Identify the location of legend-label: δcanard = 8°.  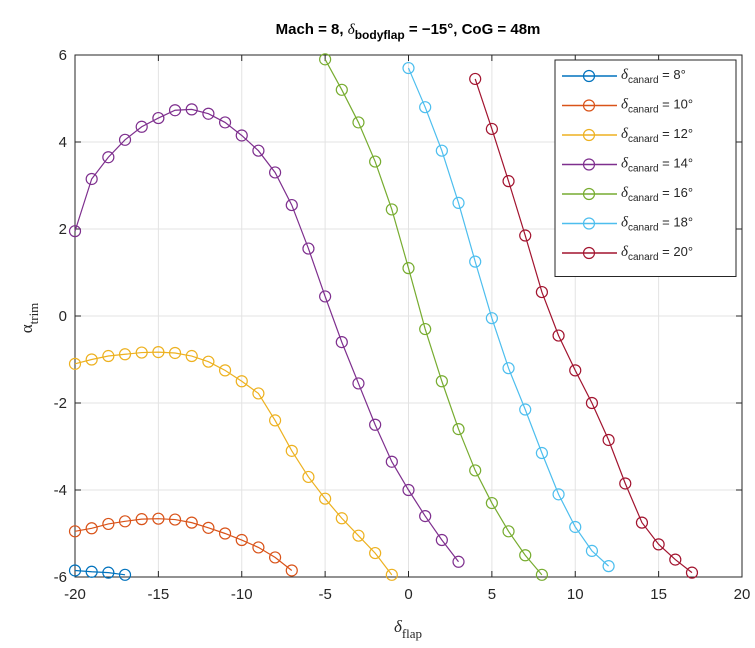
(653, 76).